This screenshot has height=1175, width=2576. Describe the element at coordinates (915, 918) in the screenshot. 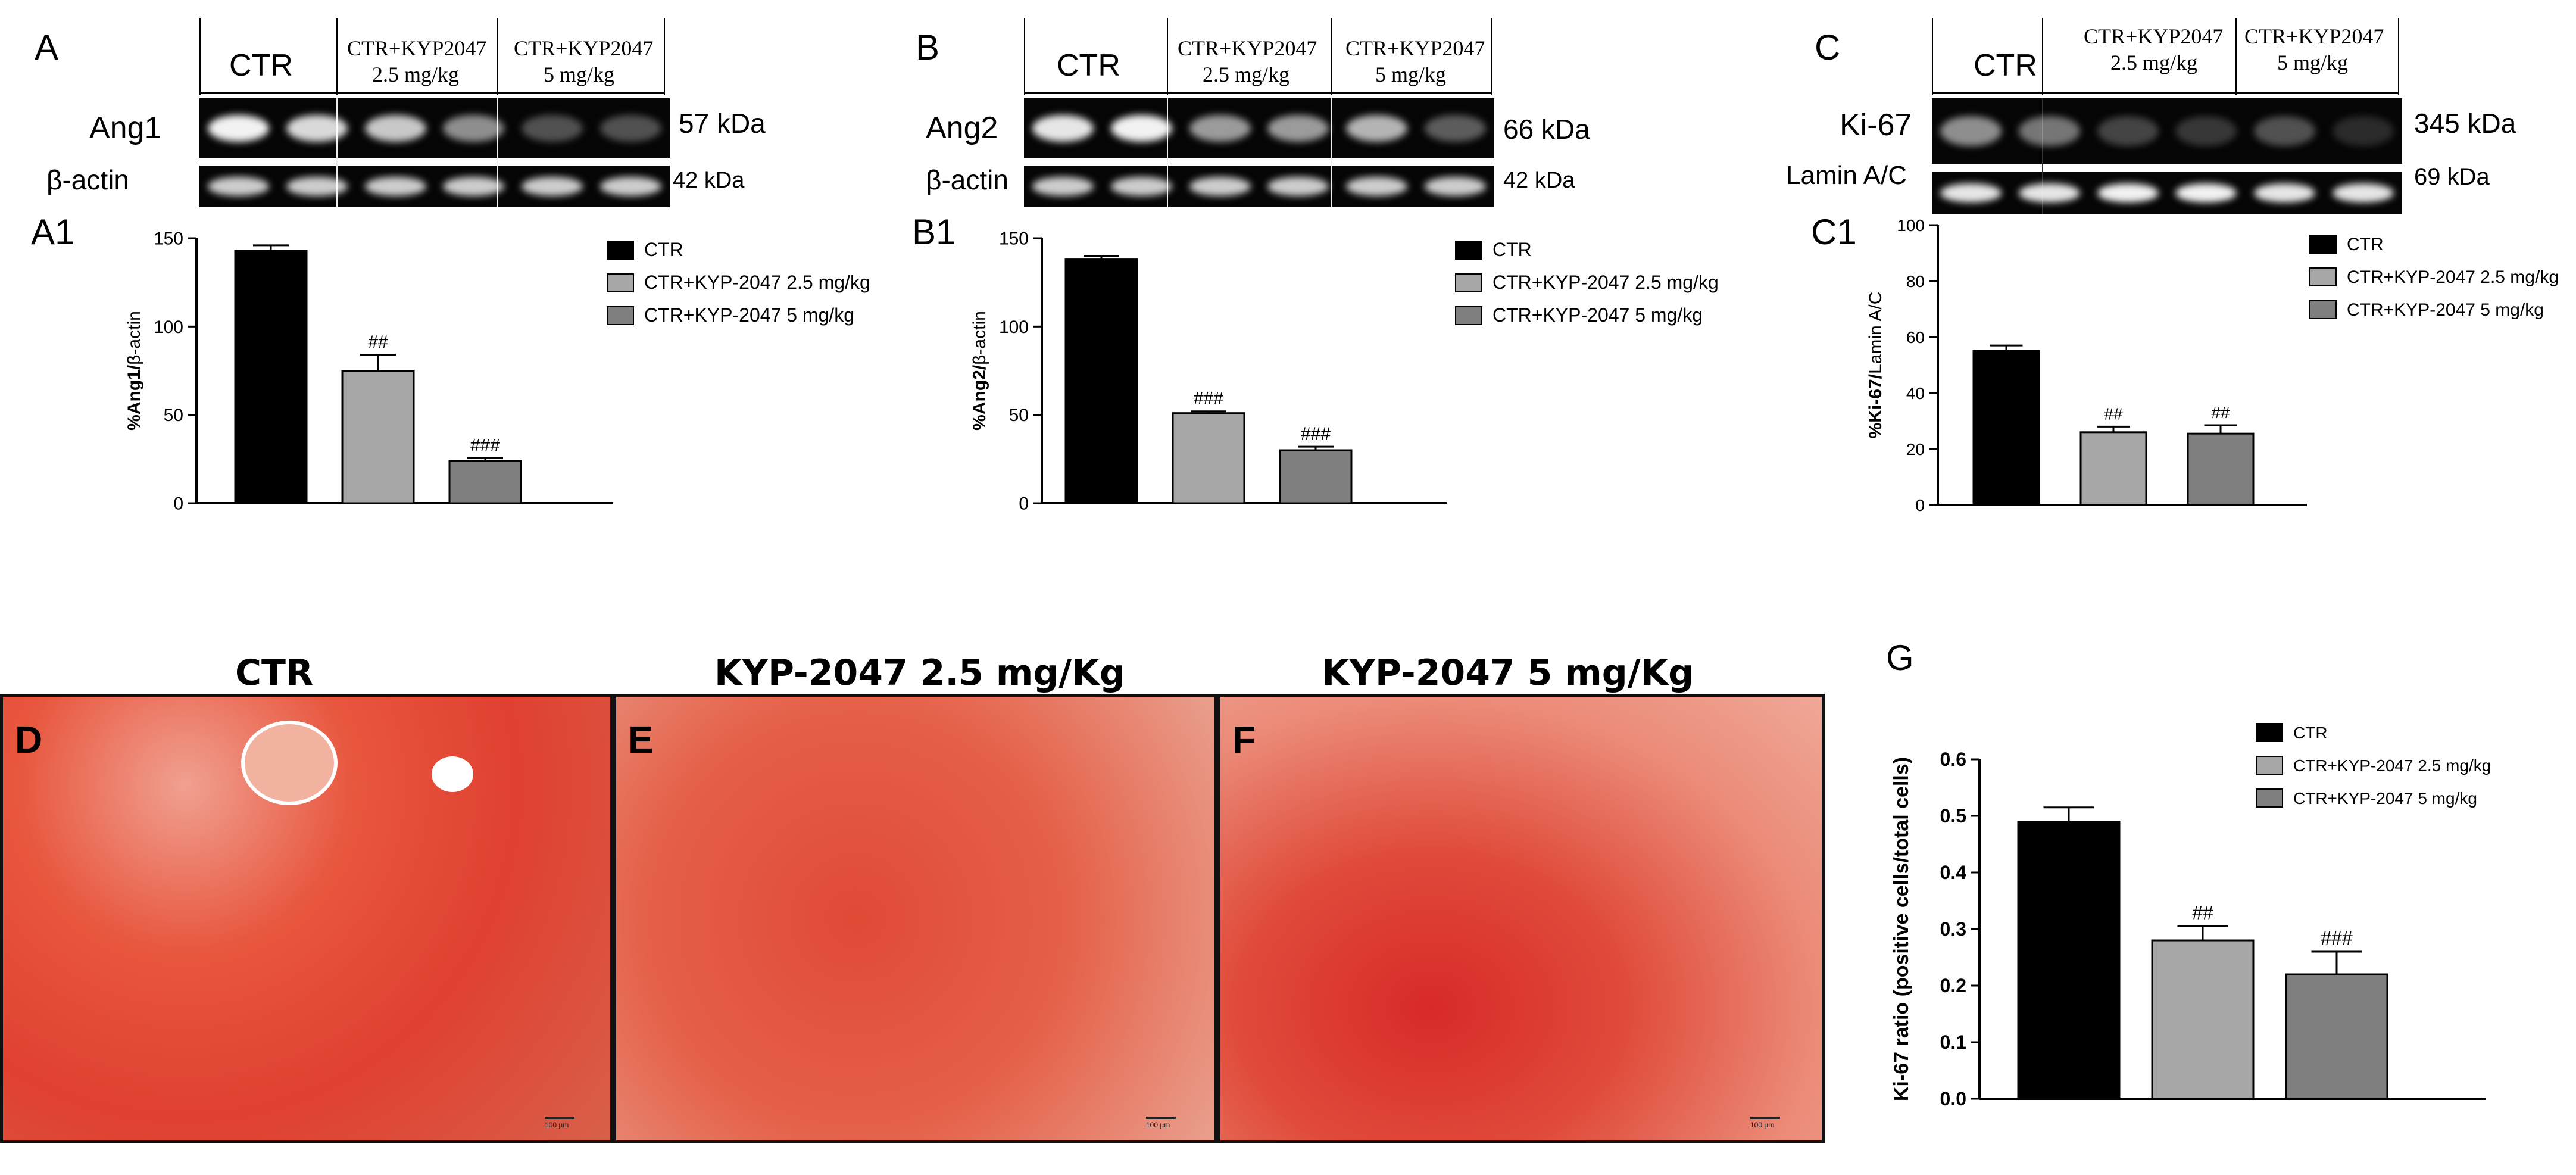

I see `histology-image-e: E 100 µm` at that location.